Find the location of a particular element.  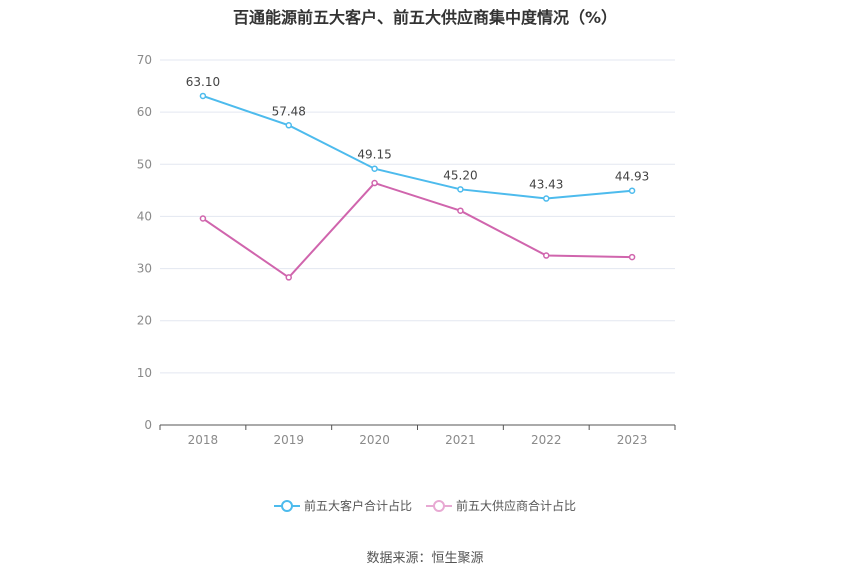

data-source: 数据来源：恒生聚源 is located at coordinates (425, 558).